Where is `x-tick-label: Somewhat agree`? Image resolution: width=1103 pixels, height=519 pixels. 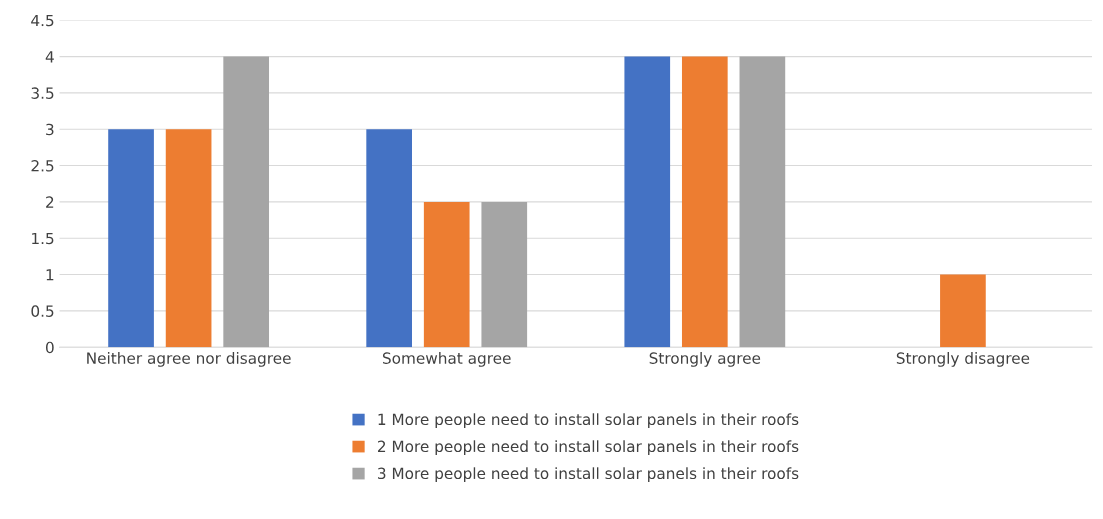
x-tick-label: Somewhat agree is located at coordinates (446, 359).